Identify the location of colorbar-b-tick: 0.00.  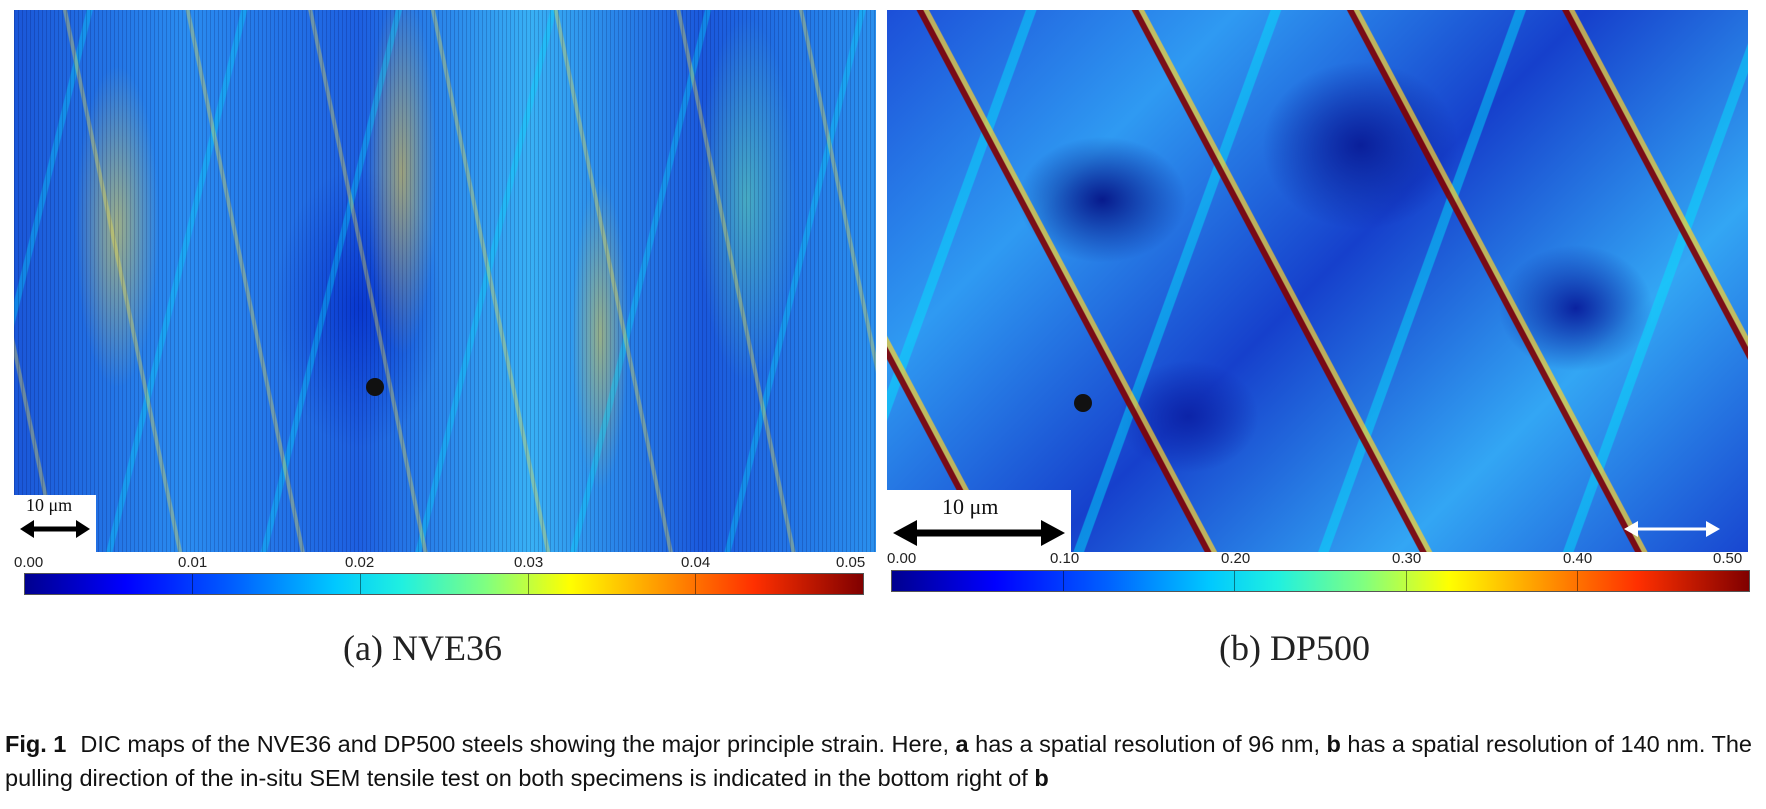
(902, 558).